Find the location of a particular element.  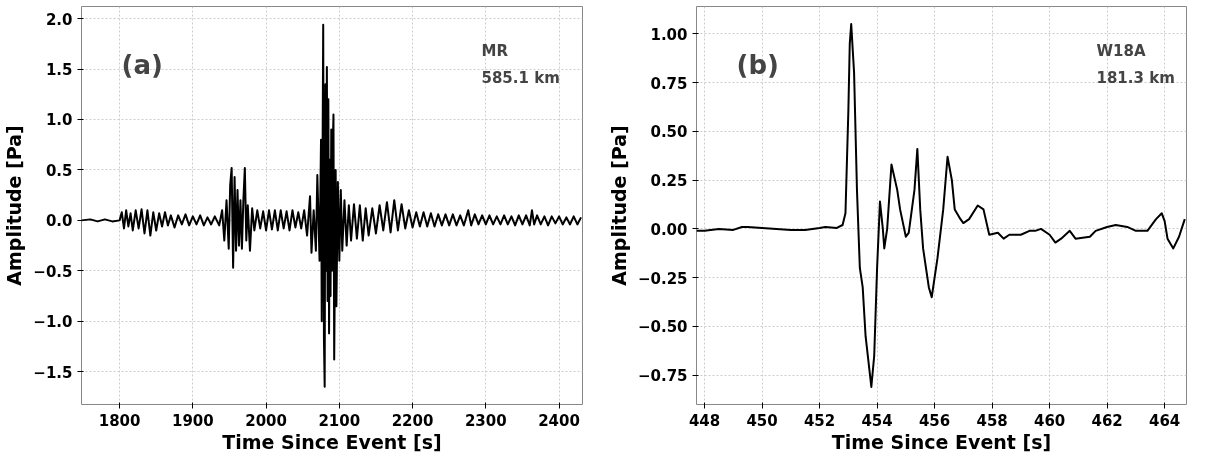

y-tick-label: 2.0 is located at coordinates (59, 19).